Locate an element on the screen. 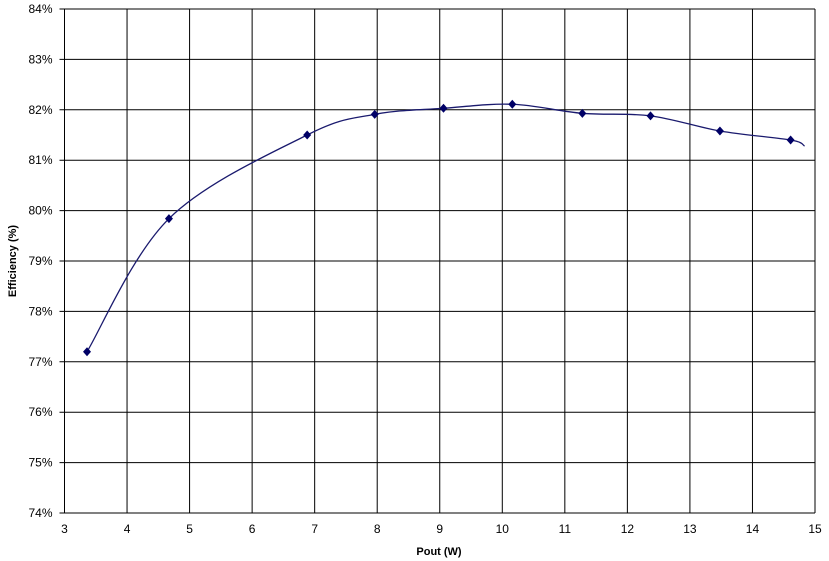 Image resolution: width=829 pixels, height=561 pixels. x-tick-label: 7 is located at coordinates (314, 529).